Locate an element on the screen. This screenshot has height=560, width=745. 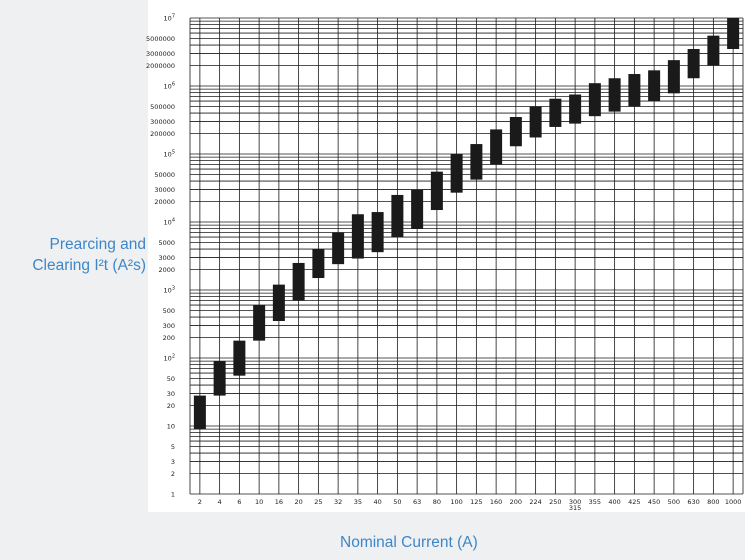
x-tick-label-10: 10 is located at coordinates (259, 502).